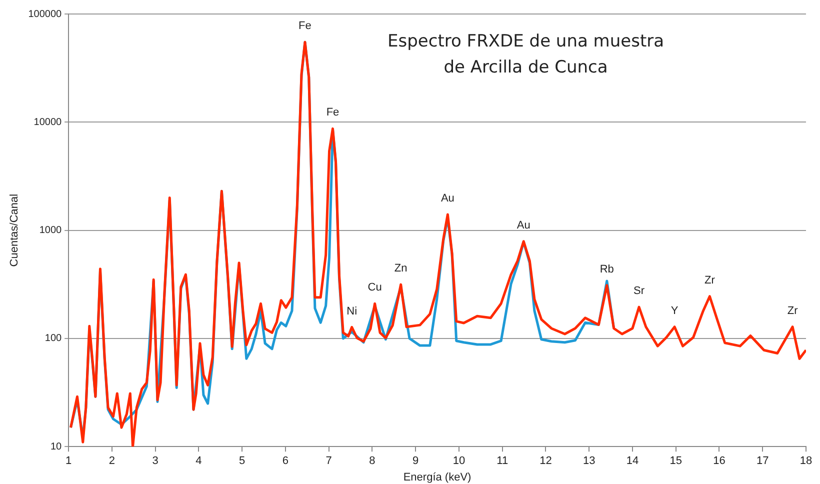 The height and width of the screenshot is (484, 820). I want to click on x-tick-label: 1, so click(69, 461).